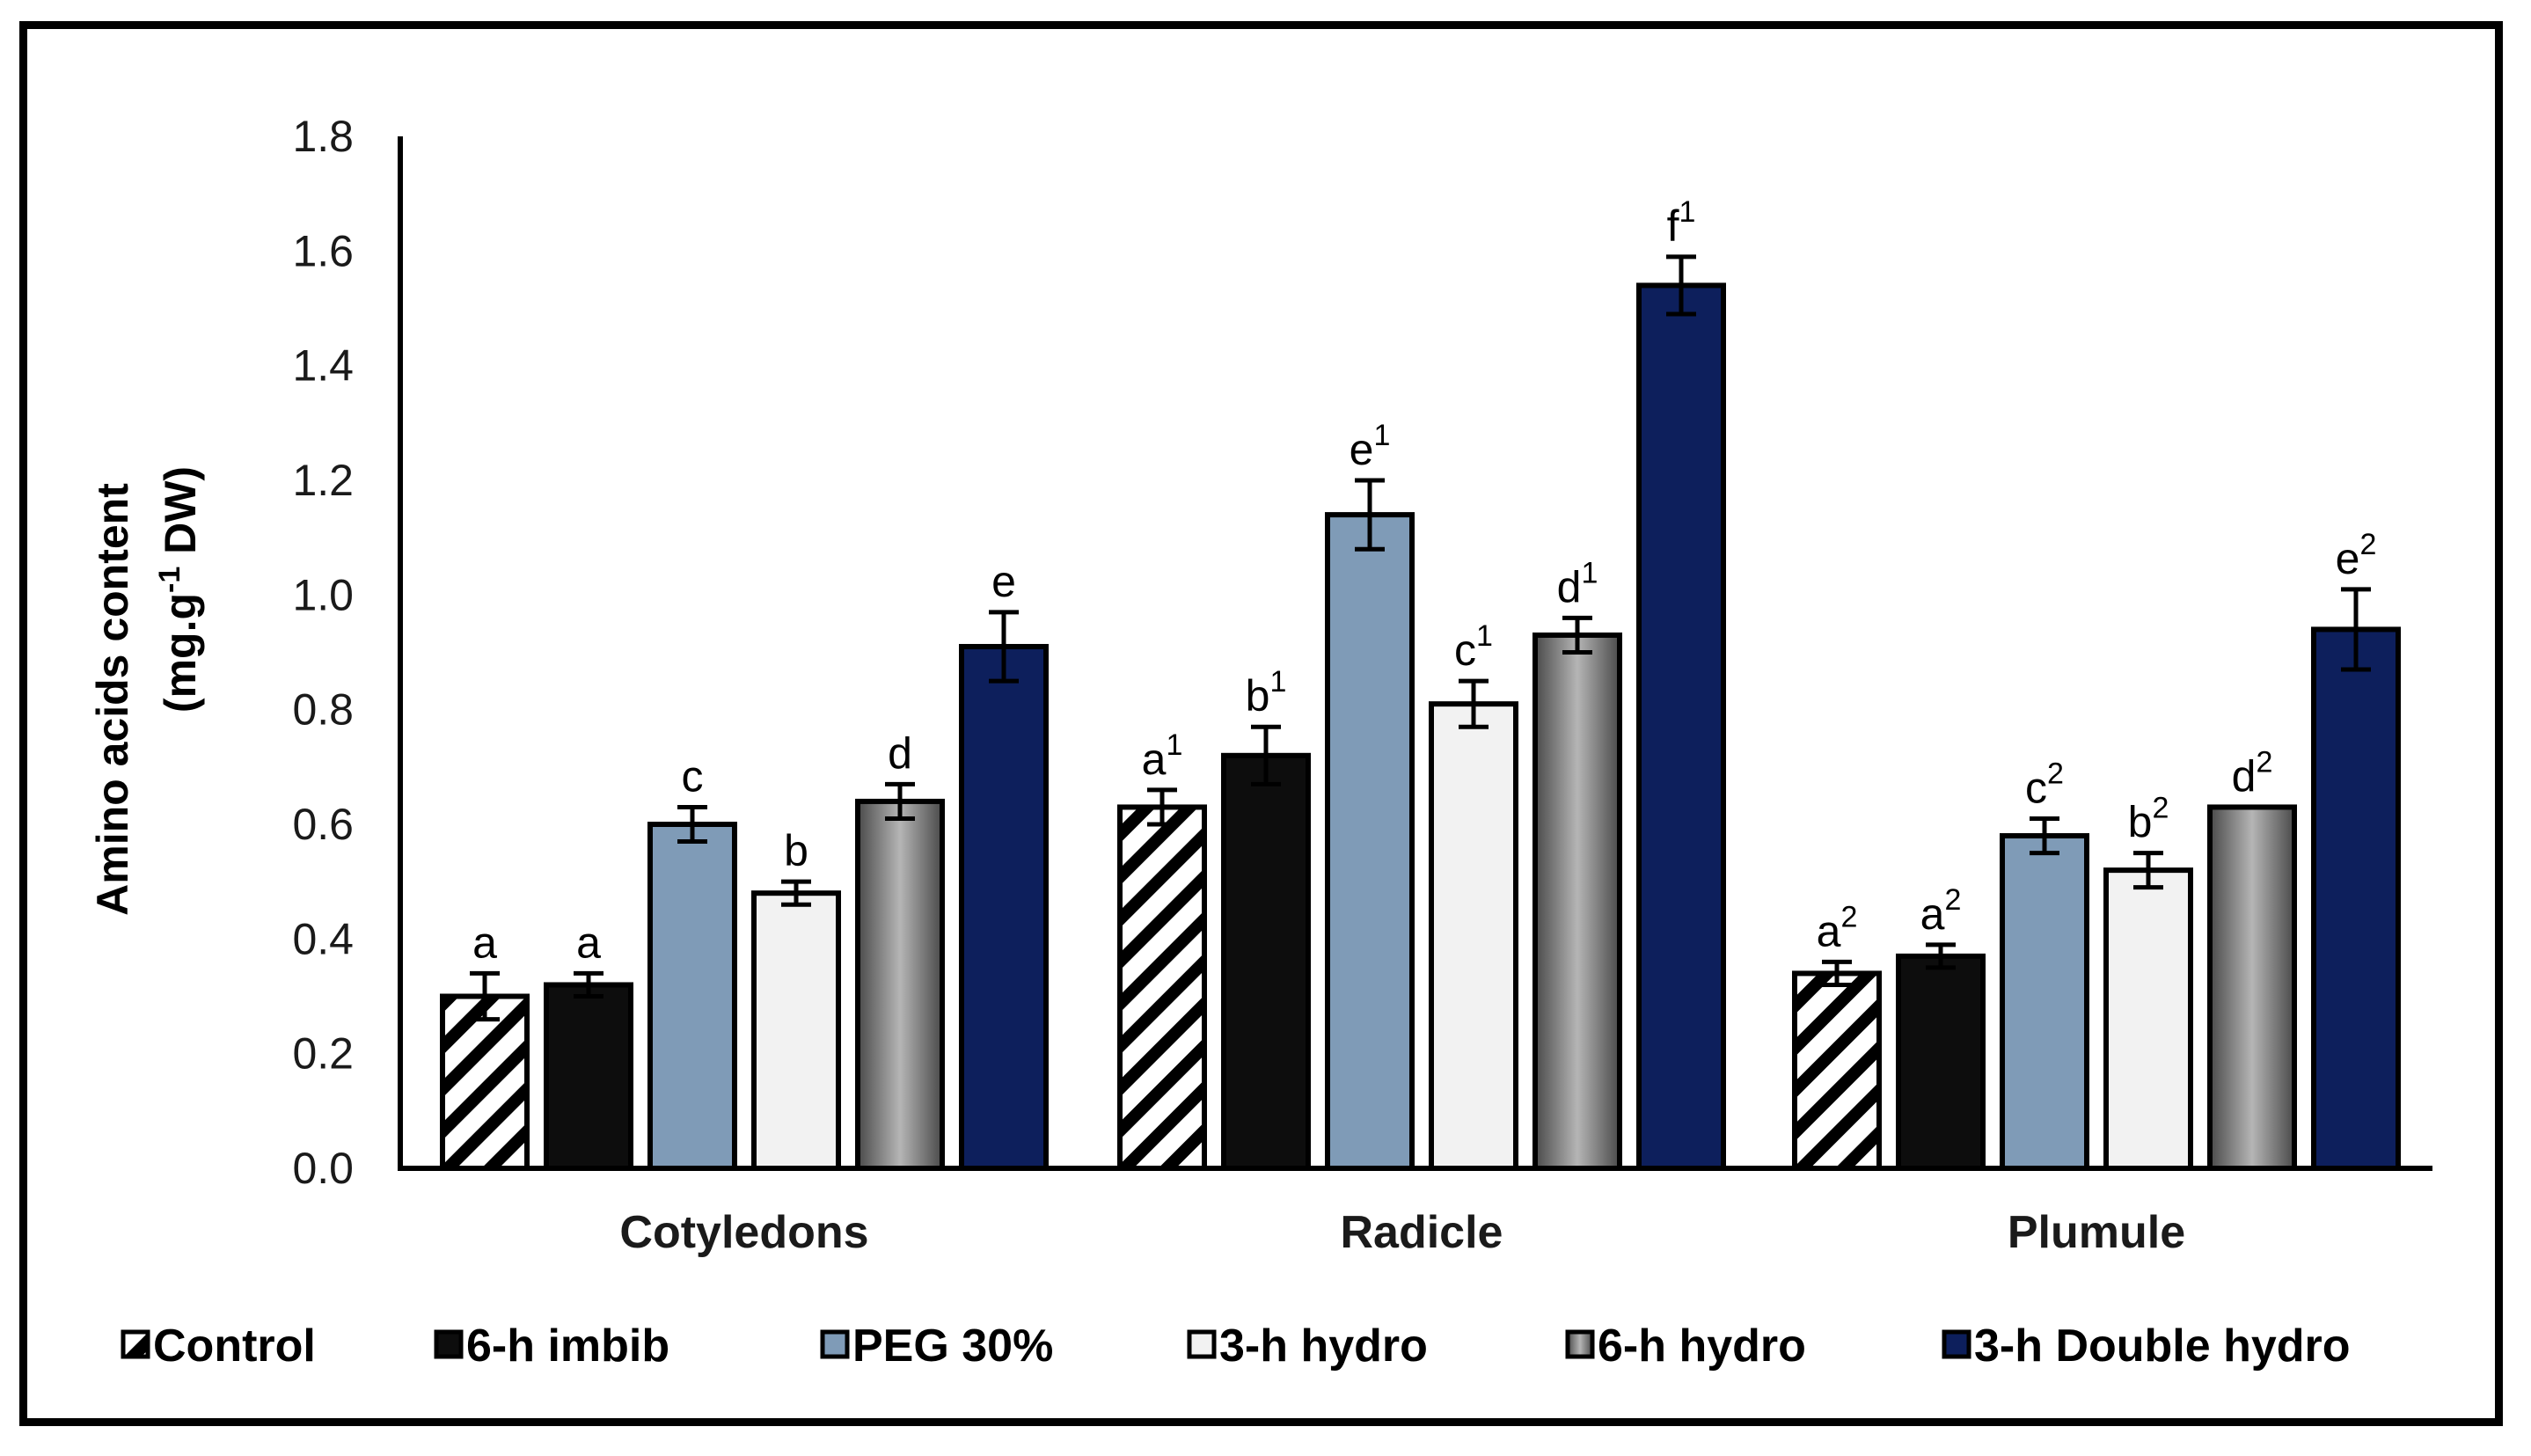  I want to click on significance-label: e2, so click(2356, 555).